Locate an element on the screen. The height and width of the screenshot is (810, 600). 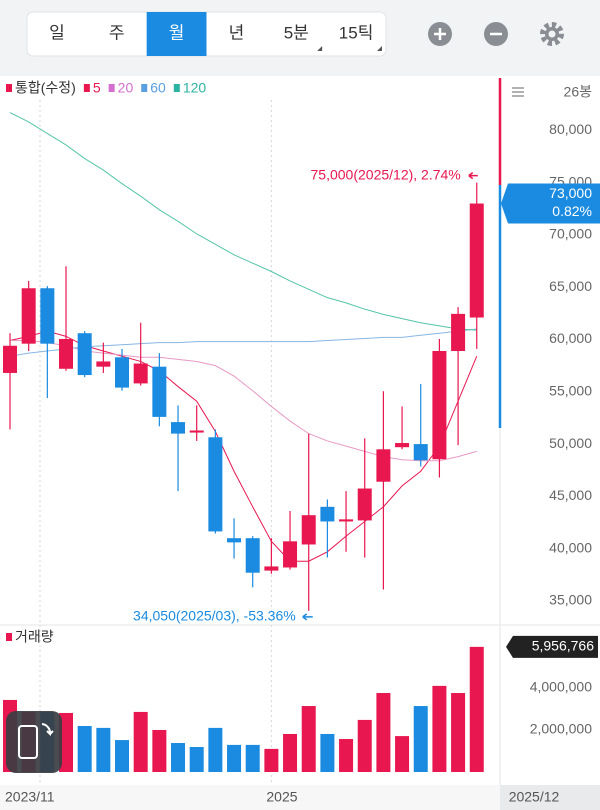
volume-tag-value: 5,956,766 is located at coordinates (563, 646).